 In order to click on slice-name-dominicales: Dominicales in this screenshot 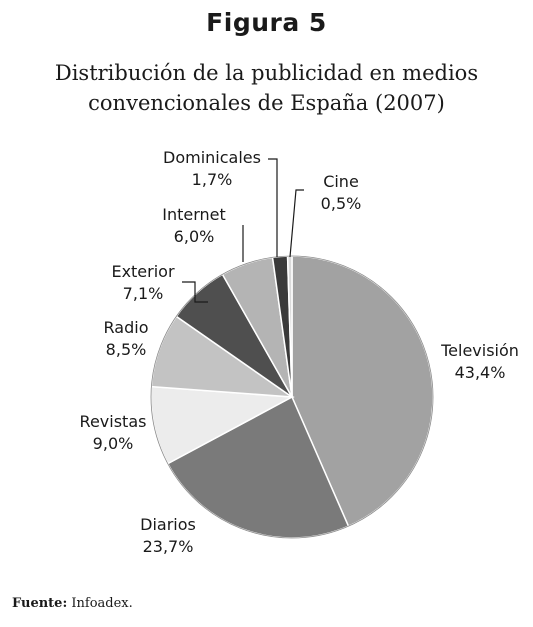, I will do `click(212, 157)`.